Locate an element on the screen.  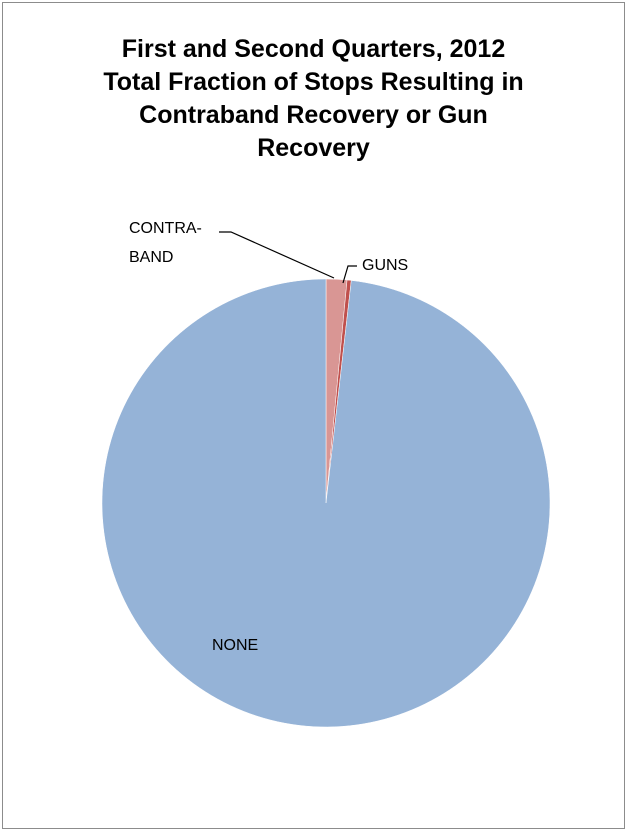
leader-line-contra-band is located at coordinates (277, 255).